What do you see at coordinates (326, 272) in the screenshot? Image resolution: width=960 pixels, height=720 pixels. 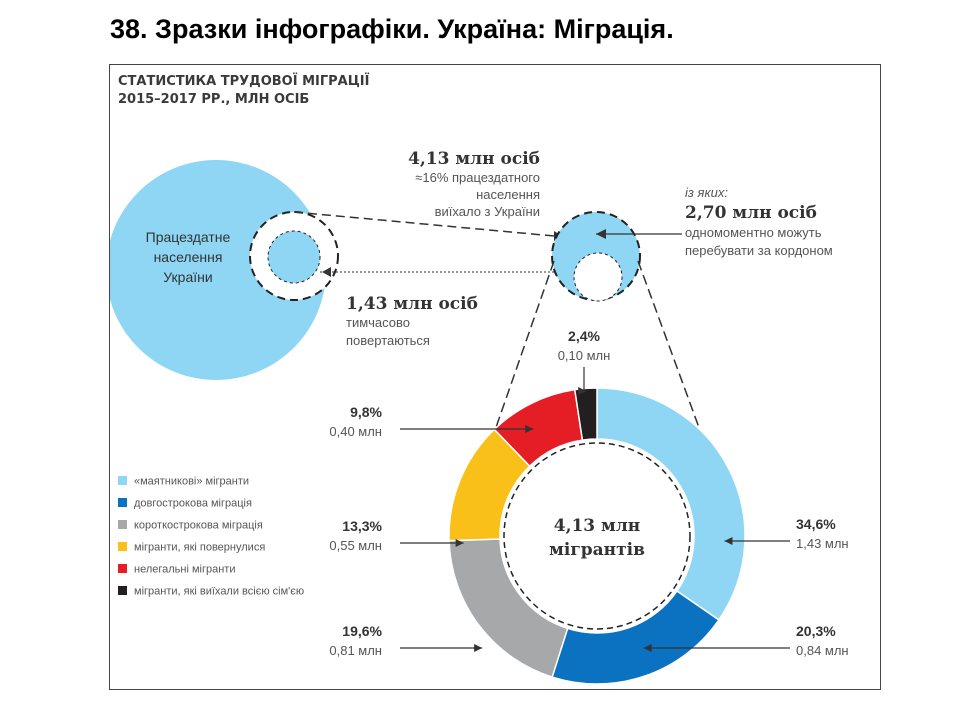 I see `connector-return-arrow` at bounding box center [326, 272].